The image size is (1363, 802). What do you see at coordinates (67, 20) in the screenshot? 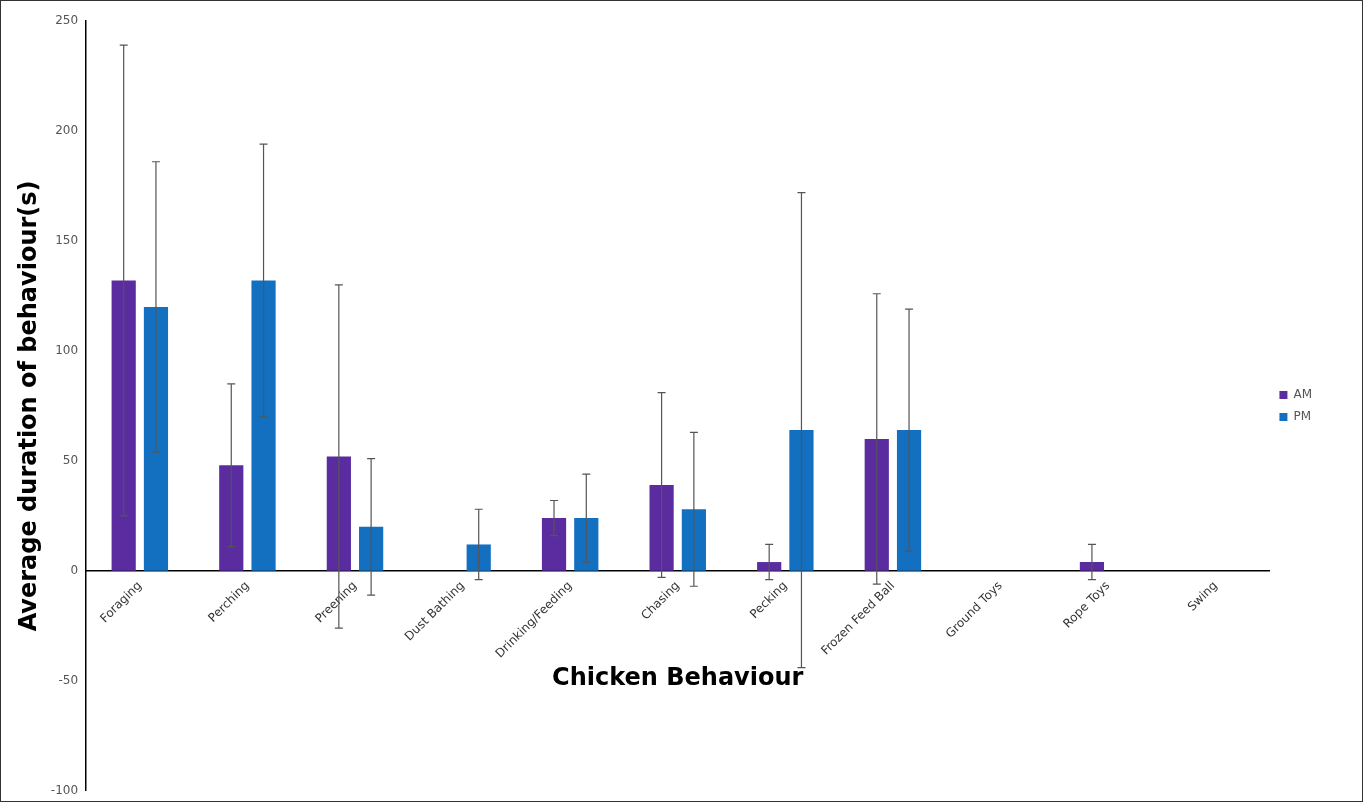
I see `y-tick-label: 250` at bounding box center [67, 20].